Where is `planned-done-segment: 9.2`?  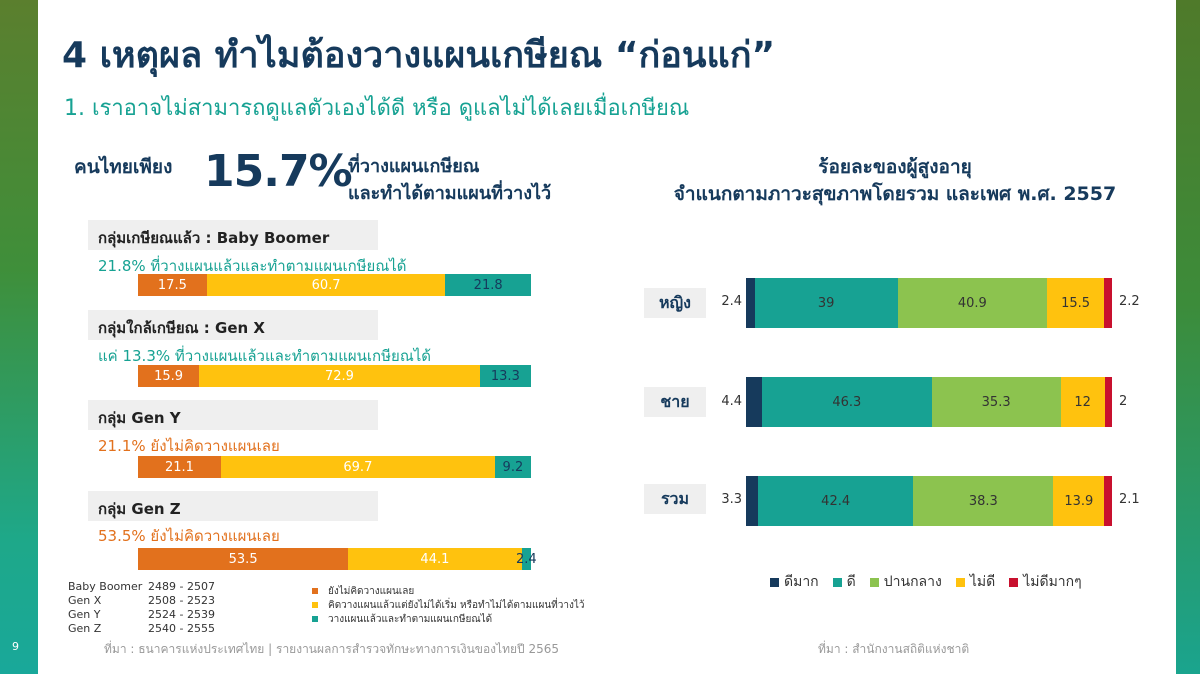 planned-done-segment: 9.2 is located at coordinates (512, 467).